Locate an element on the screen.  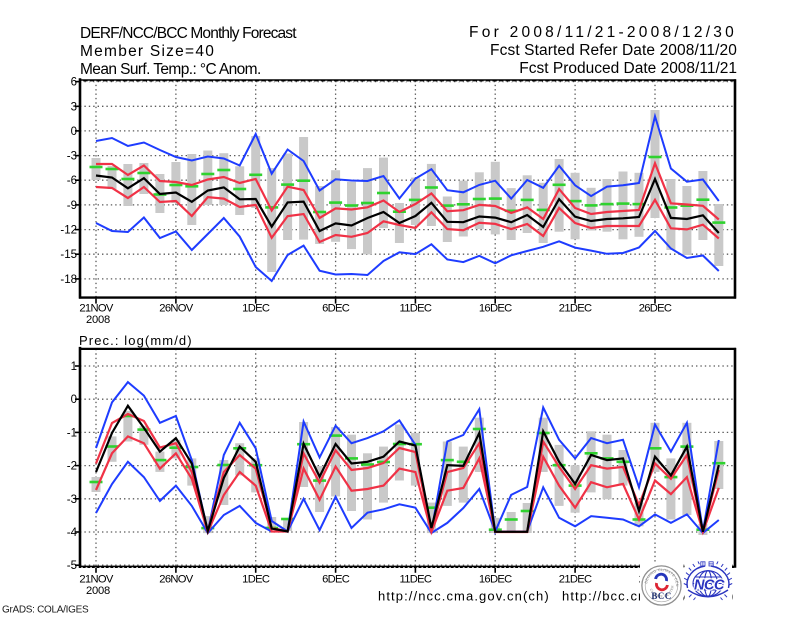
svg-text: -18 is located at coordinates (68, 280).